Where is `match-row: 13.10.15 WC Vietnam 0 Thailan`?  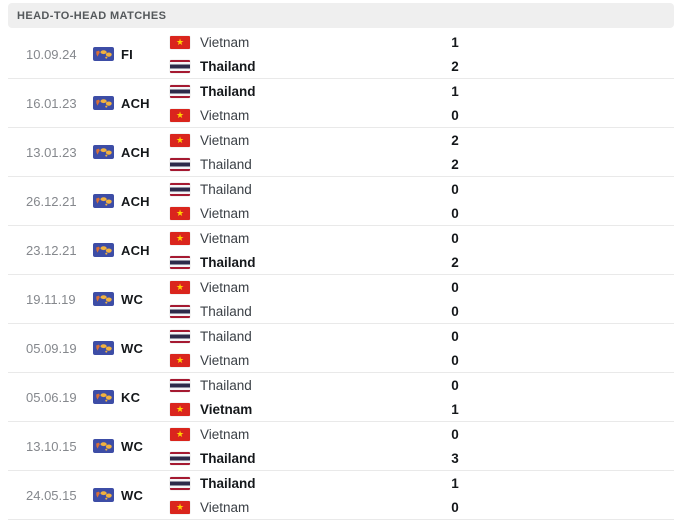
match-row: 13.10.15 WC Vietnam 0 Thailan is located at coordinates (341, 446).